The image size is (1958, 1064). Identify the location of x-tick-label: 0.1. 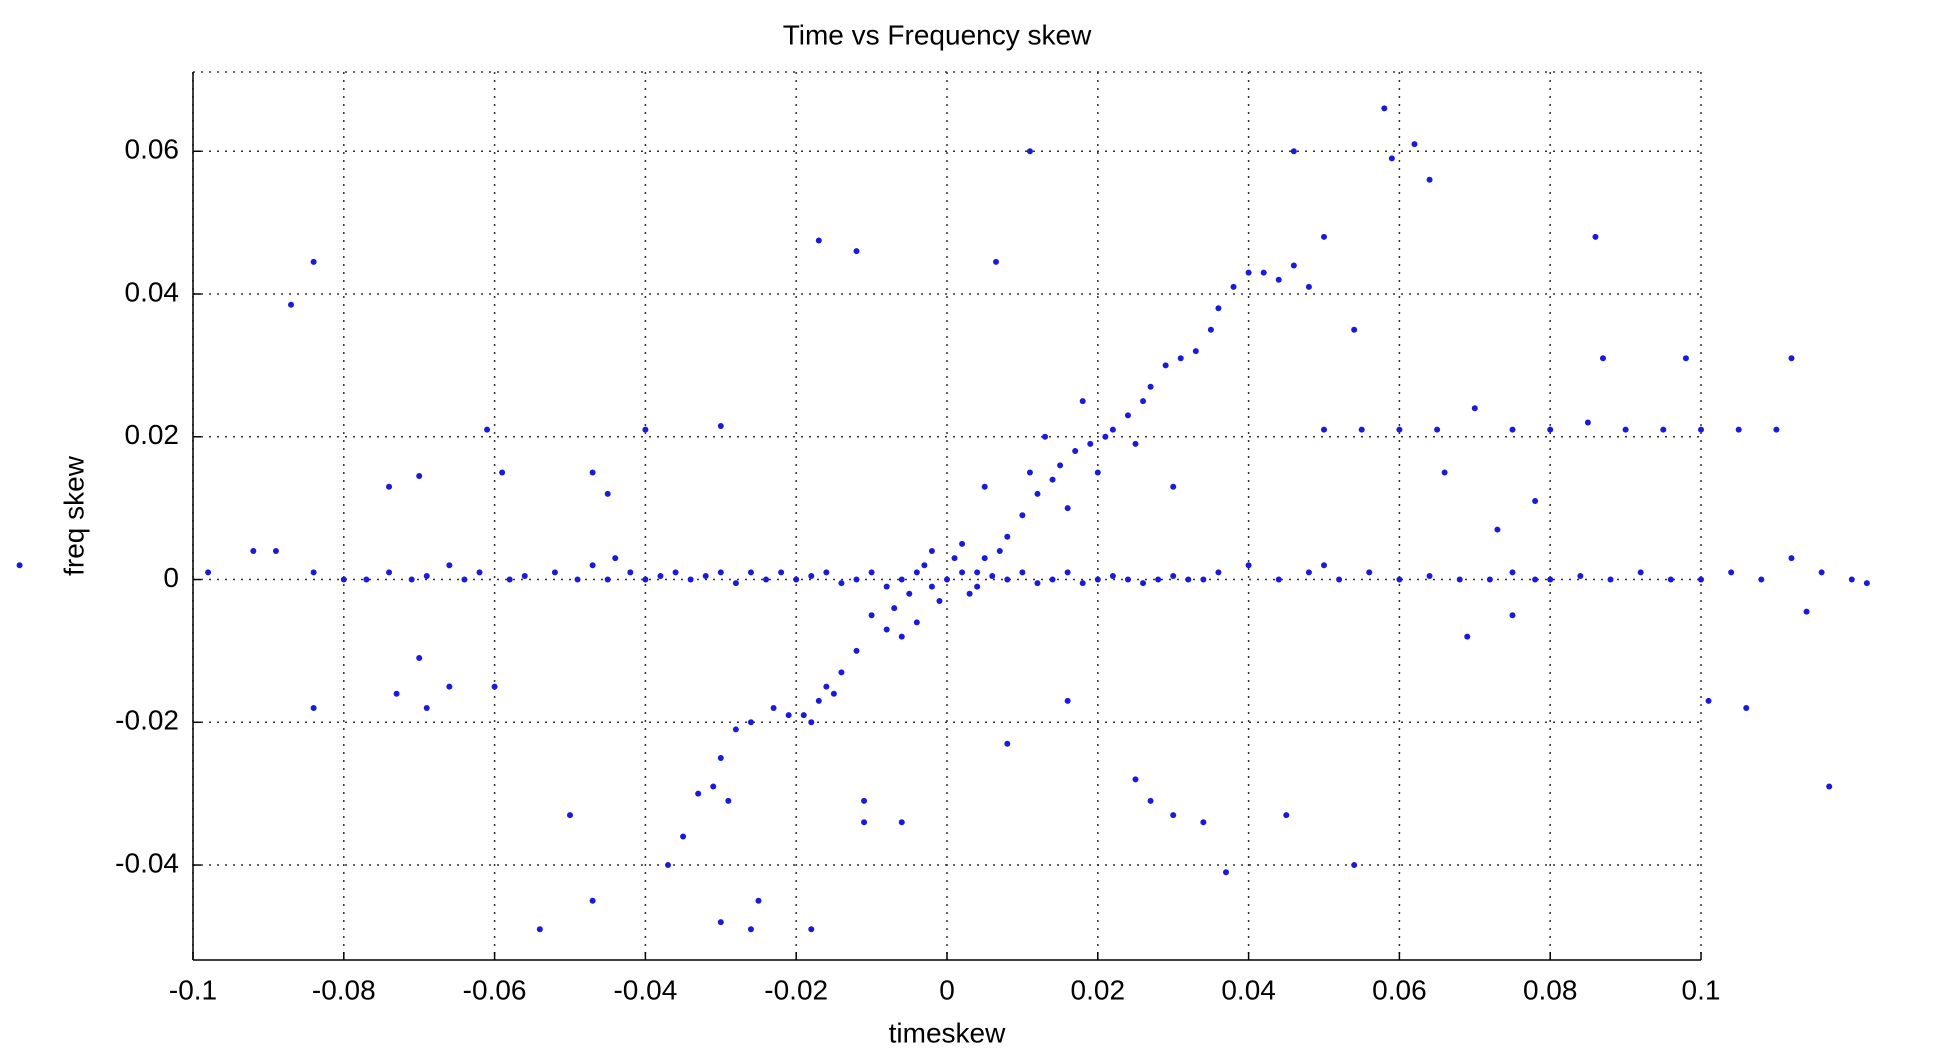
(1701, 989).